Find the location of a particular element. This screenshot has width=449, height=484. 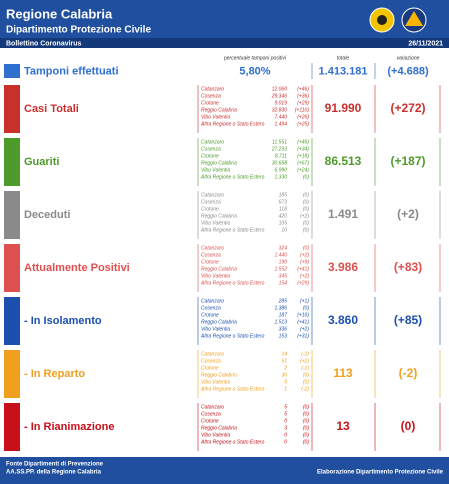

section-label: - In Rianimazione is located at coordinates (69, 427).